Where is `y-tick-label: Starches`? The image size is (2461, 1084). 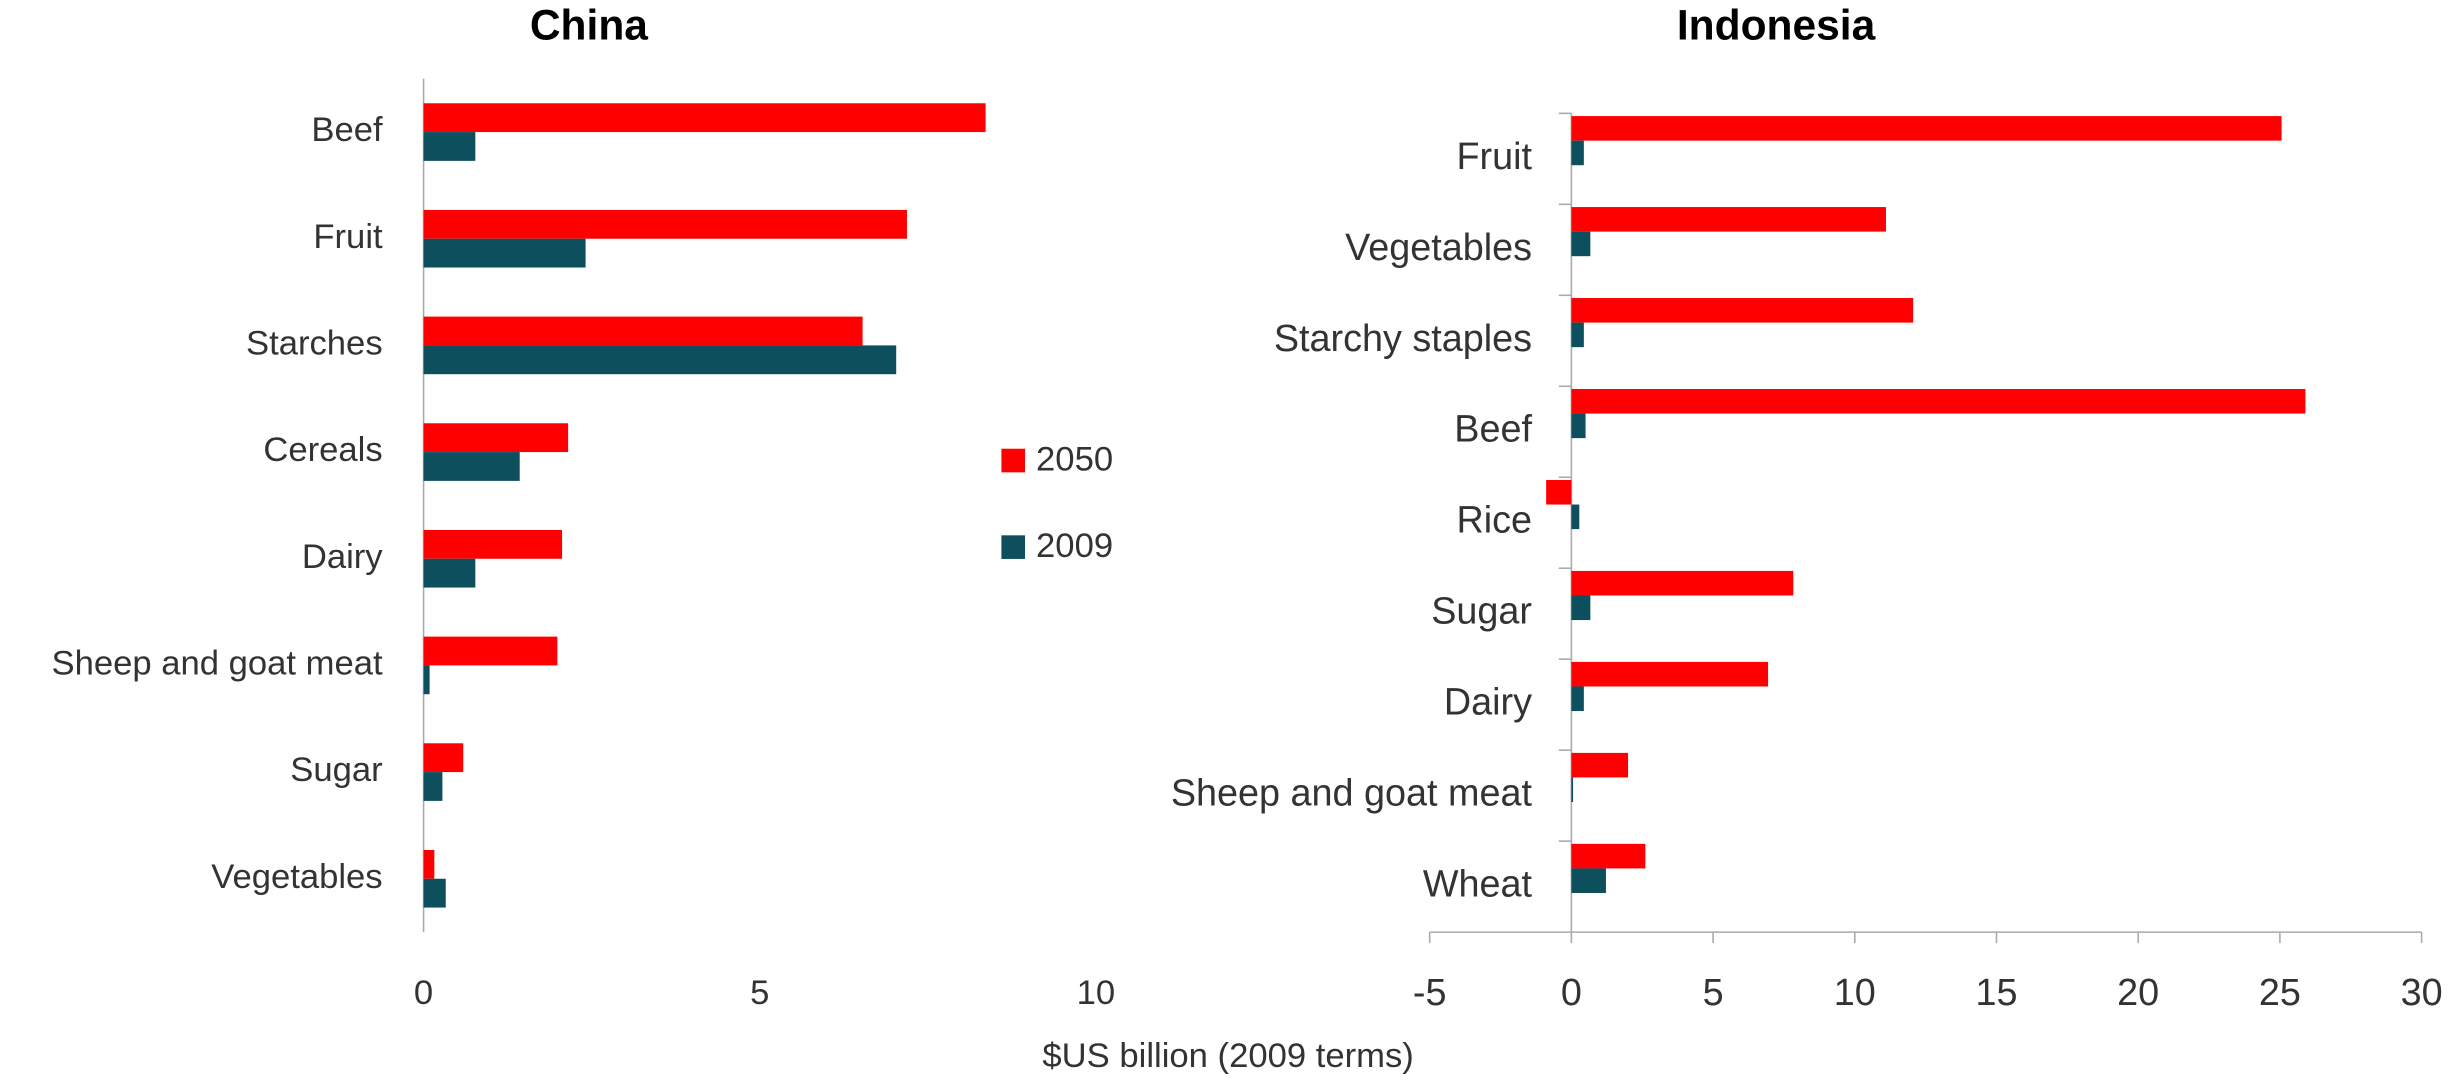
y-tick-label: Starches is located at coordinates (314, 344).